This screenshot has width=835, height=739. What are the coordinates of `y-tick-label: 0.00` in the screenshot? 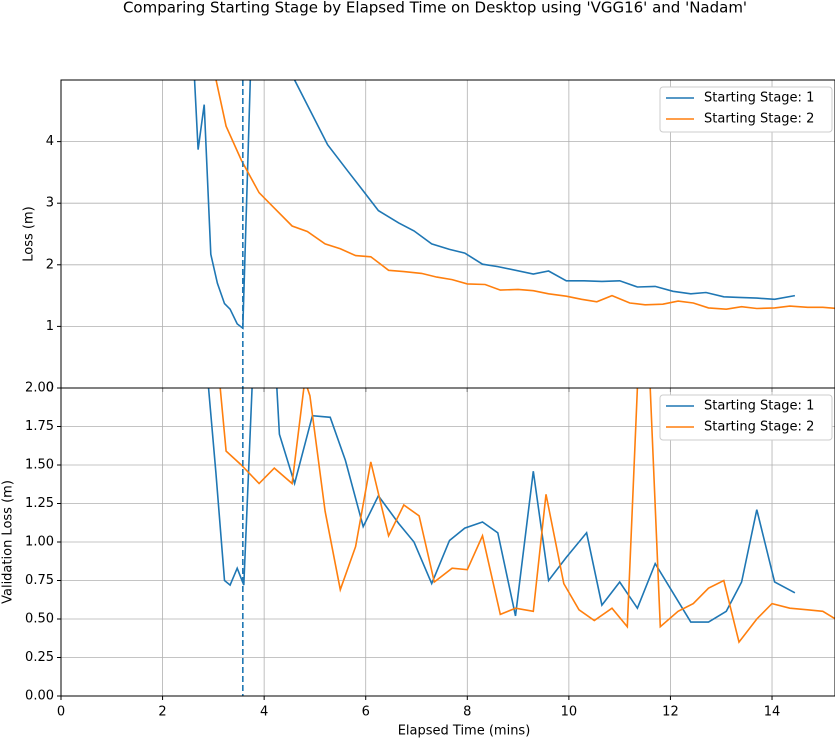 It's located at (39, 696).